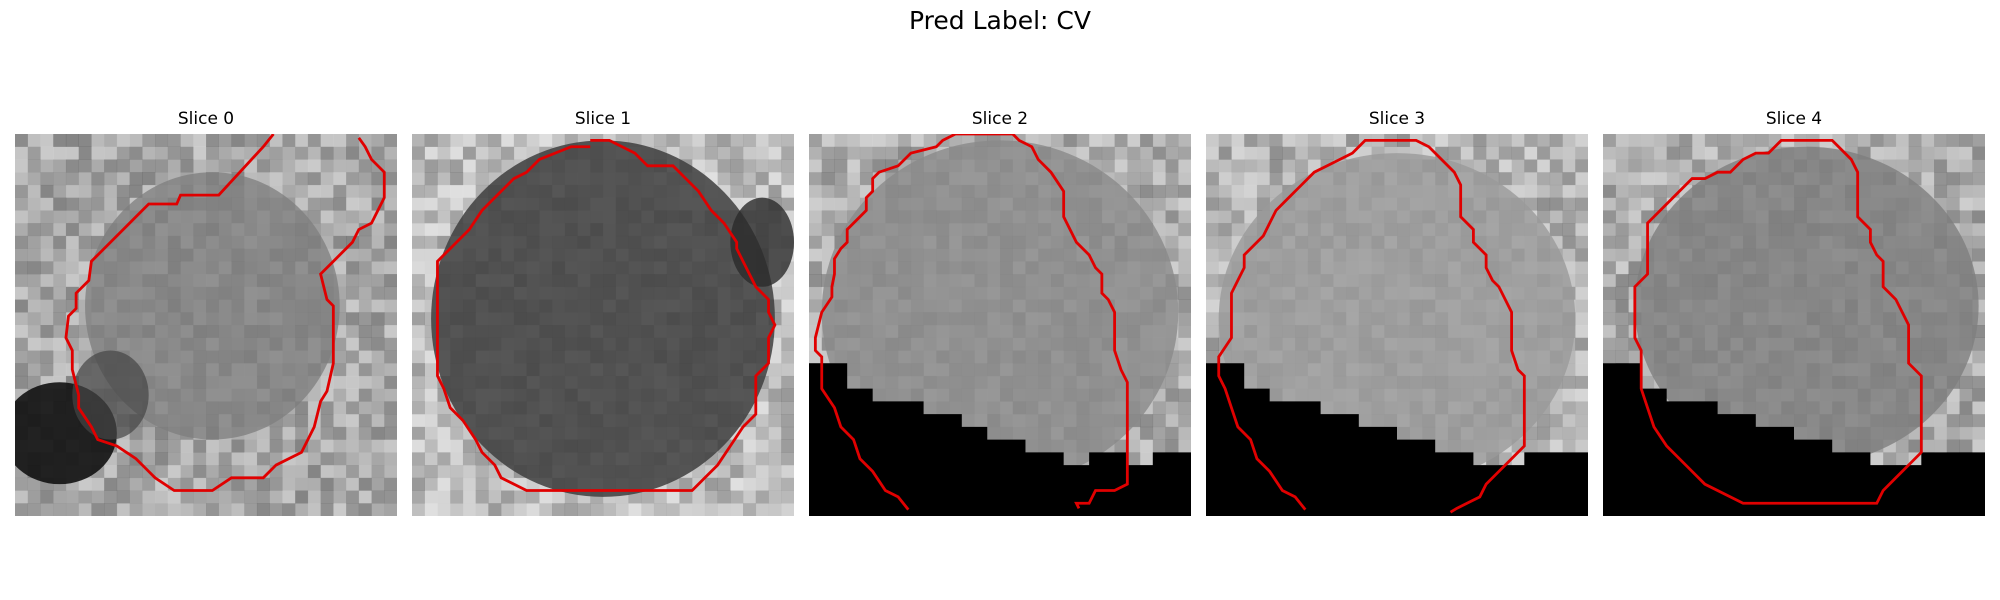  I want to click on slice-title-0: Slice 0, so click(206, 119).